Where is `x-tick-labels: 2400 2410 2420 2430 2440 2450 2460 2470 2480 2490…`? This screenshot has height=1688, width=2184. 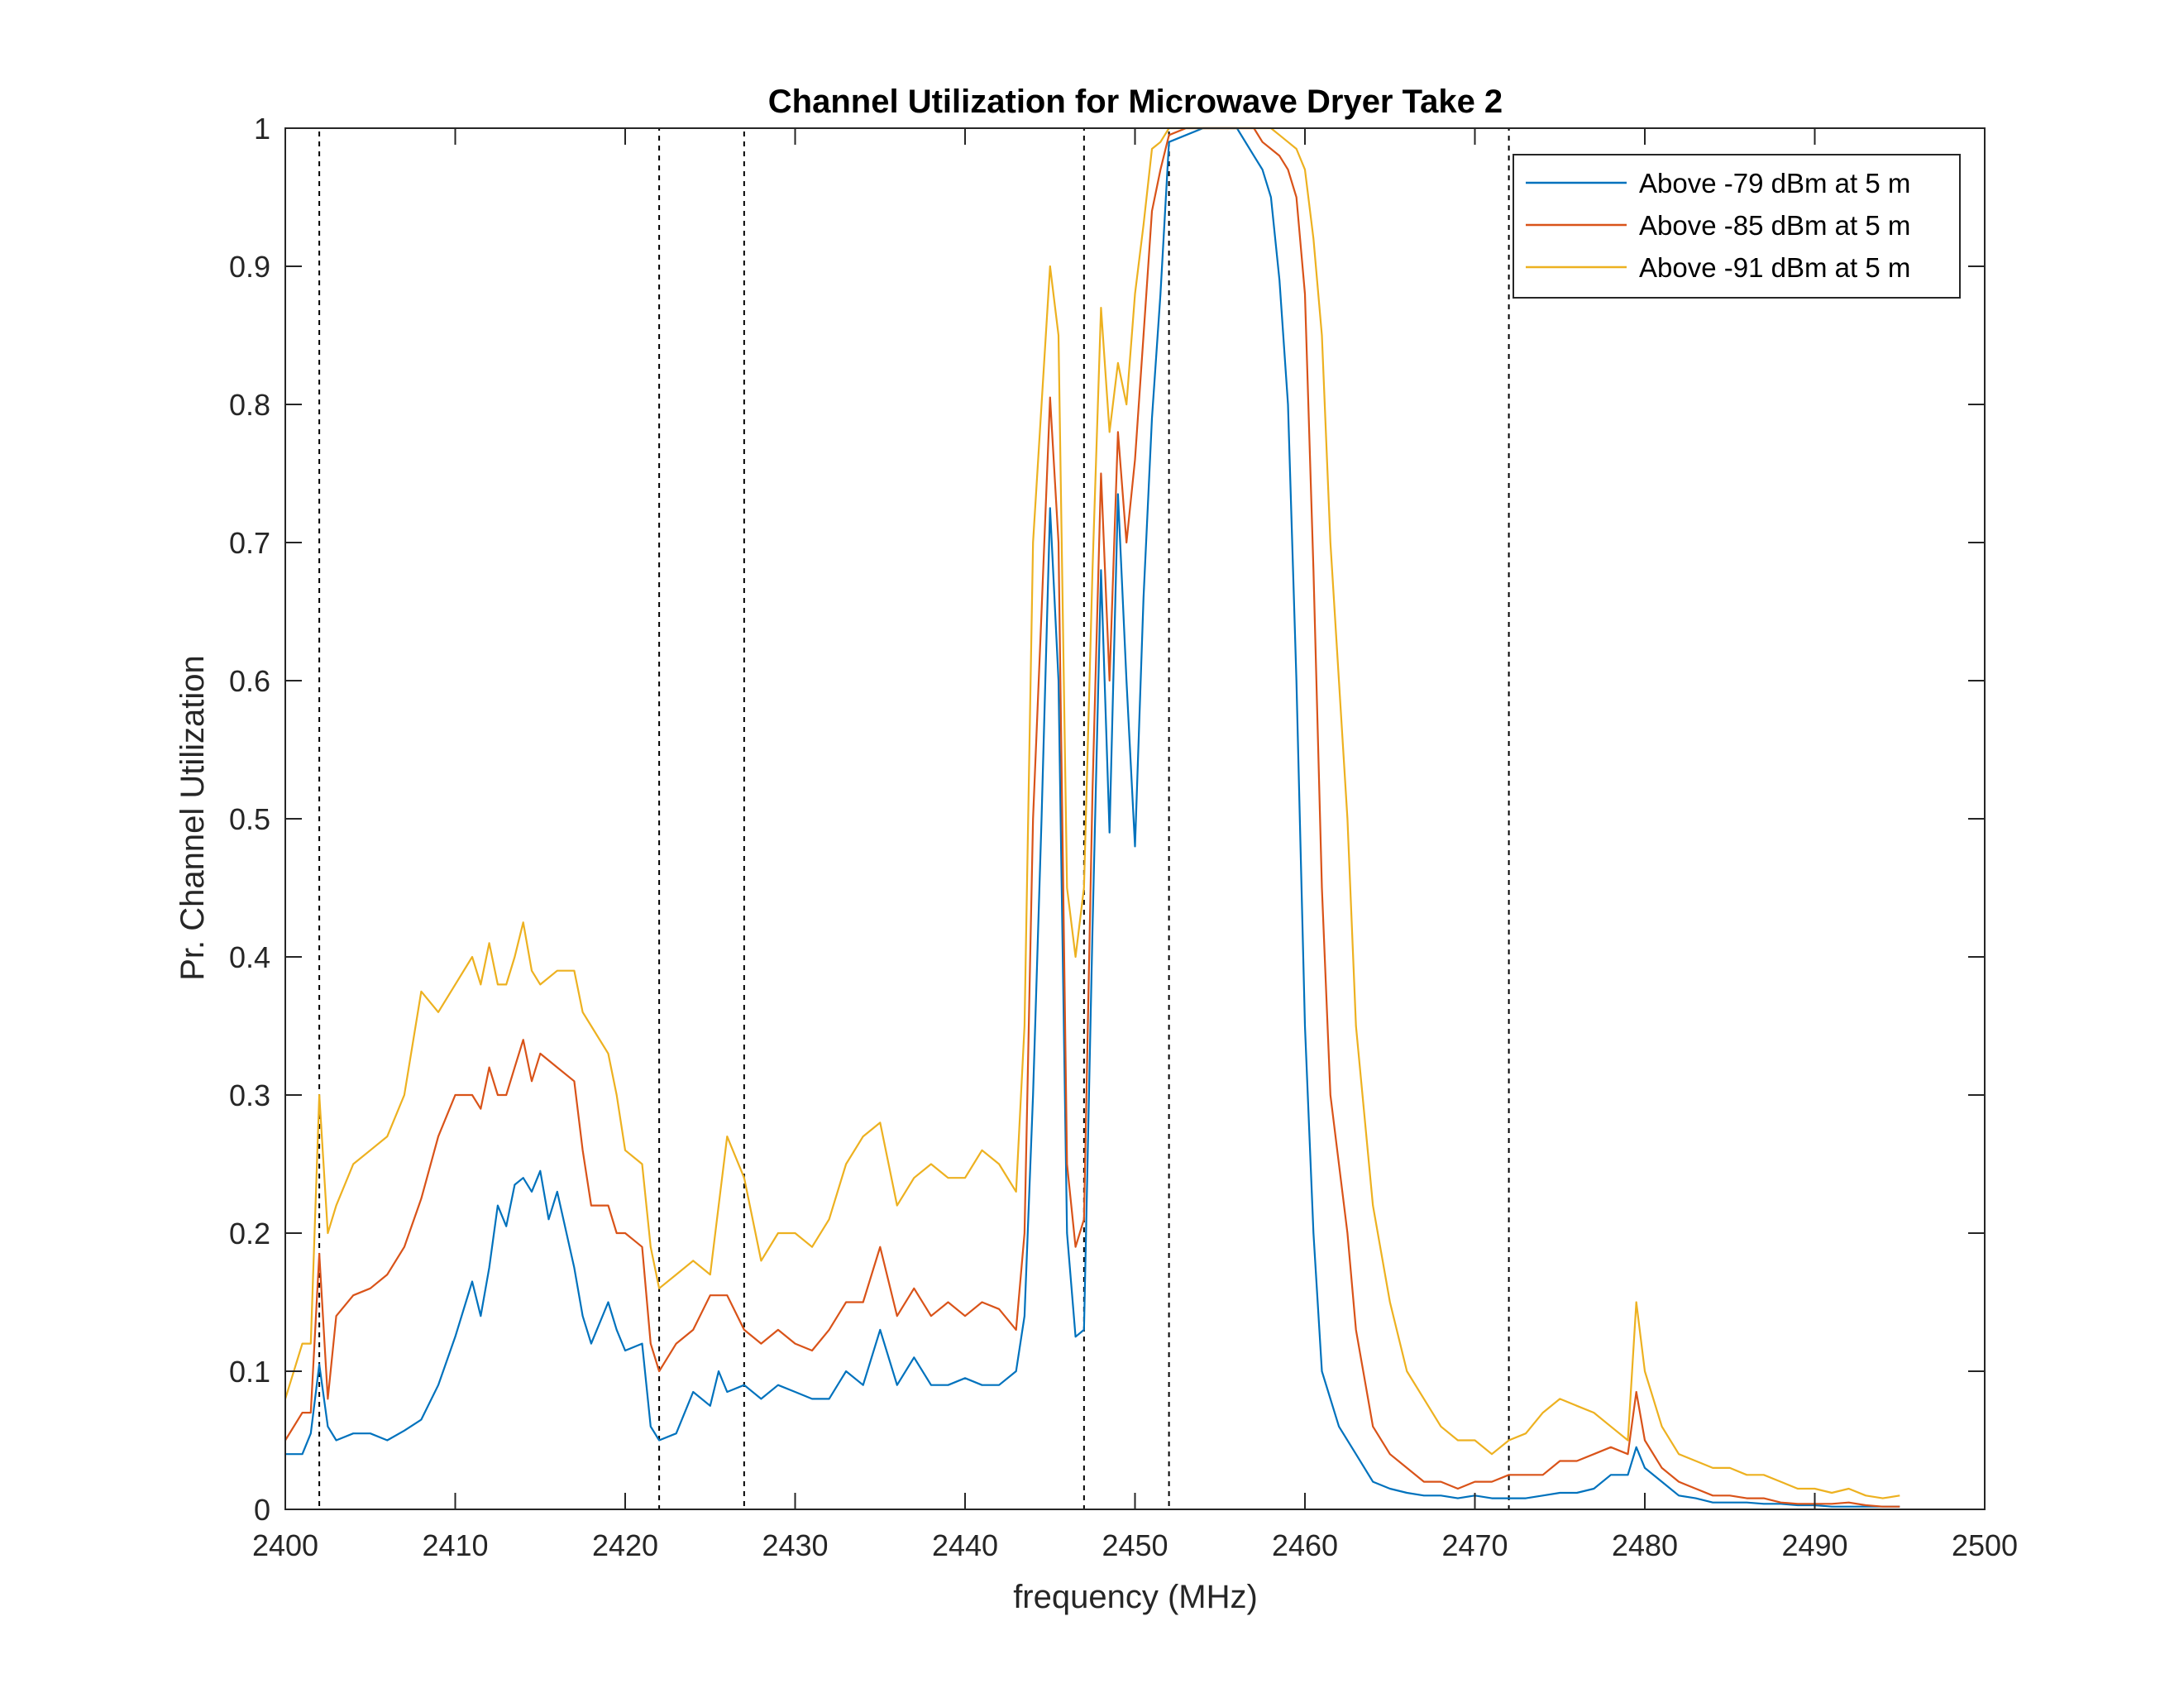 x-tick-labels: 2400 2410 2420 2430 2440 2450 2460 2470 2480 2490… is located at coordinates (1135, 1545).